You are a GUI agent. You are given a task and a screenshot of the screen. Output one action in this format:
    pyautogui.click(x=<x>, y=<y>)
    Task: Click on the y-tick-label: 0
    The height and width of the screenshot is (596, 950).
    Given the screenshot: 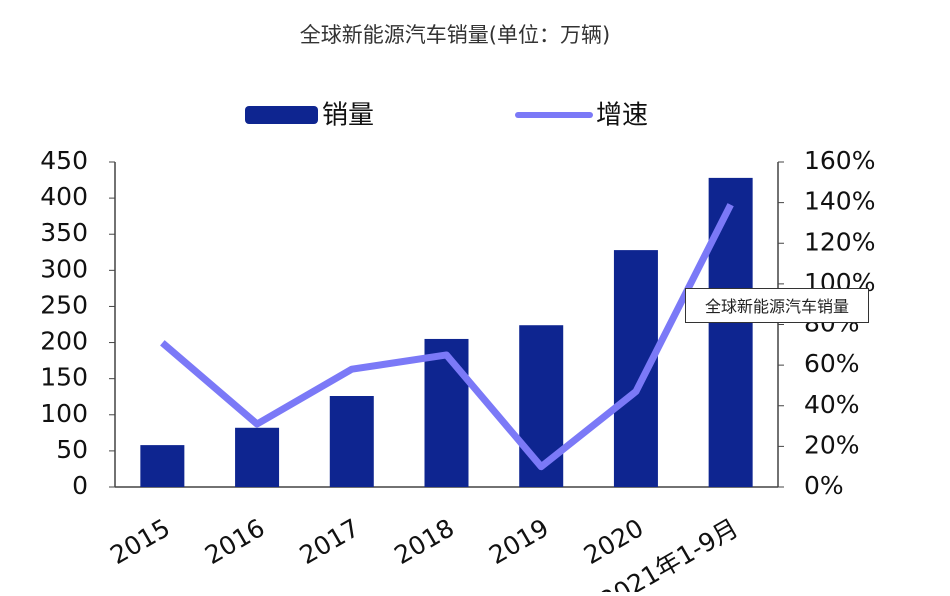 What is the action you would take?
    pyautogui.click(x=80, y=485)
    